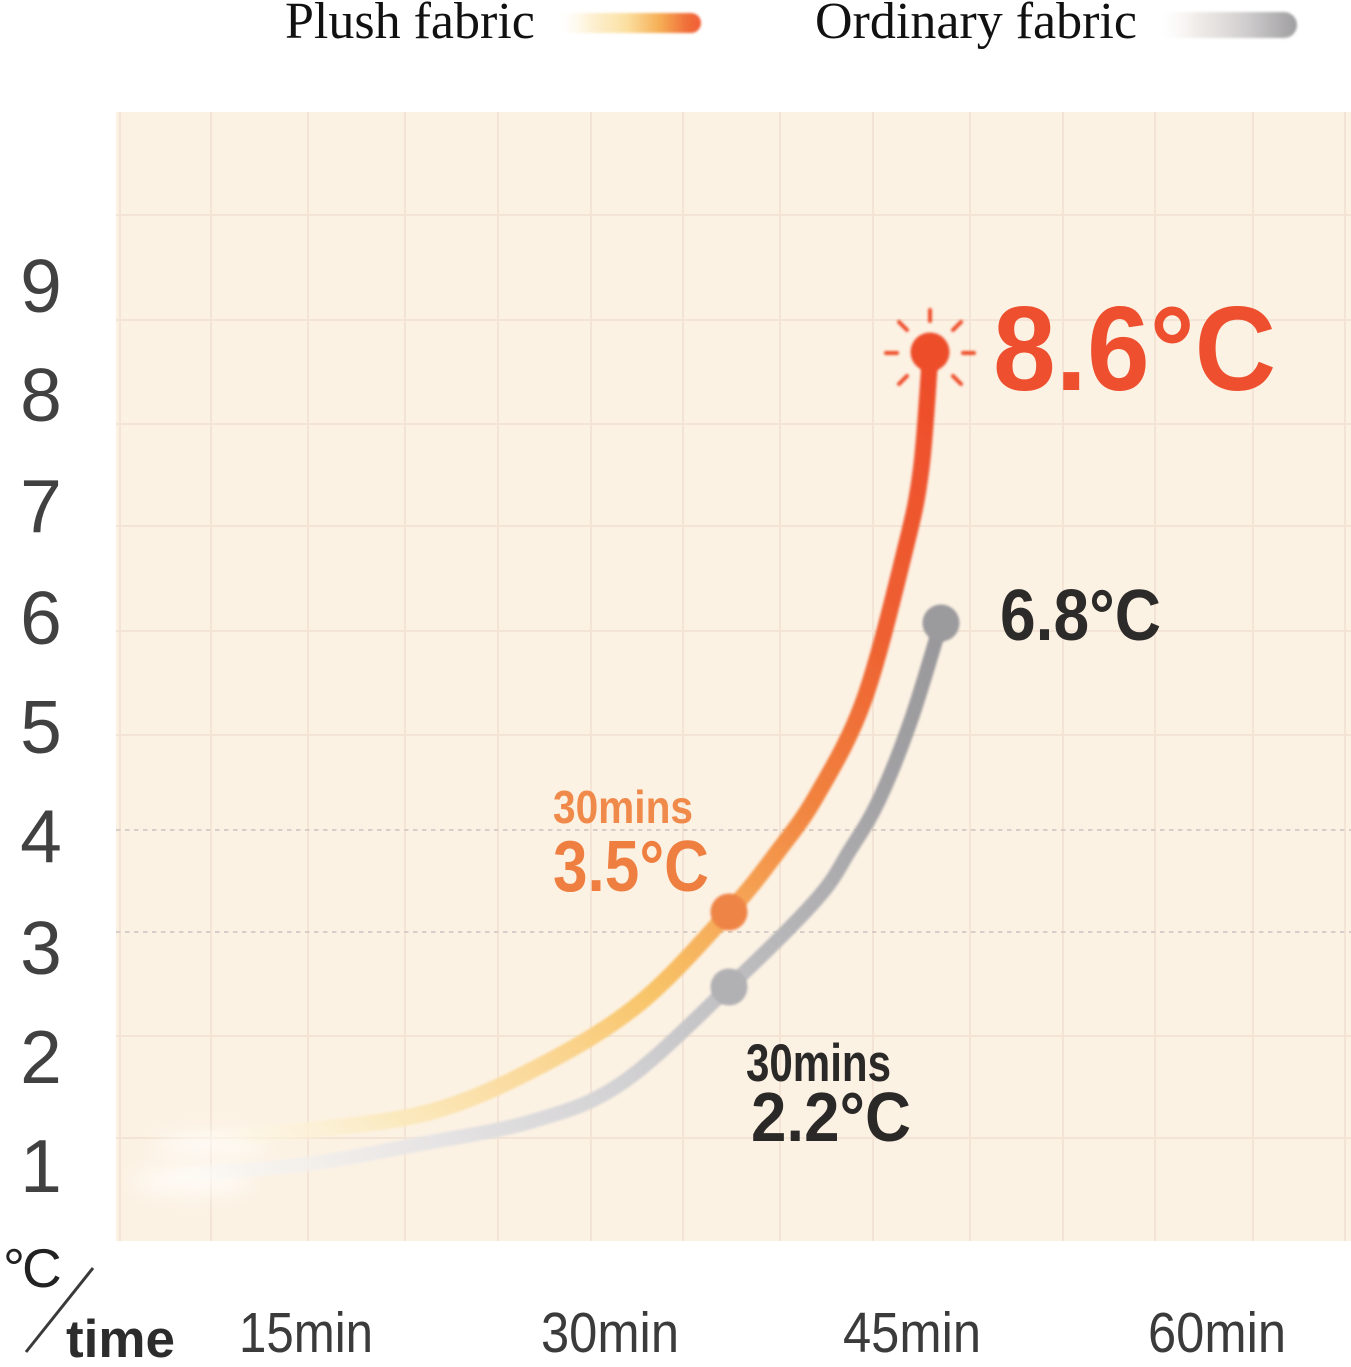 This screenshot has height=1367, width=1351. Describe the element at coordinates (976, 25) in the screenshot. I see `svg-text: Ordinary fabric` at that location.